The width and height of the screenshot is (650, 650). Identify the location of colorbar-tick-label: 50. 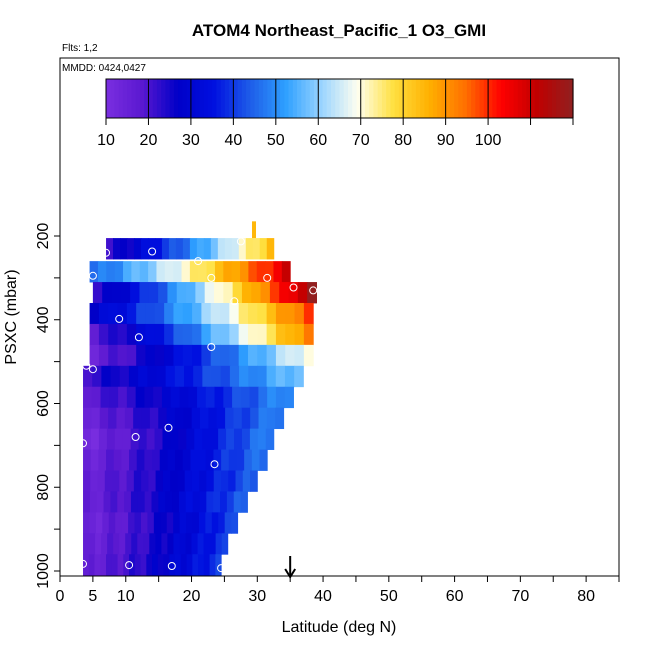
(276, 140).